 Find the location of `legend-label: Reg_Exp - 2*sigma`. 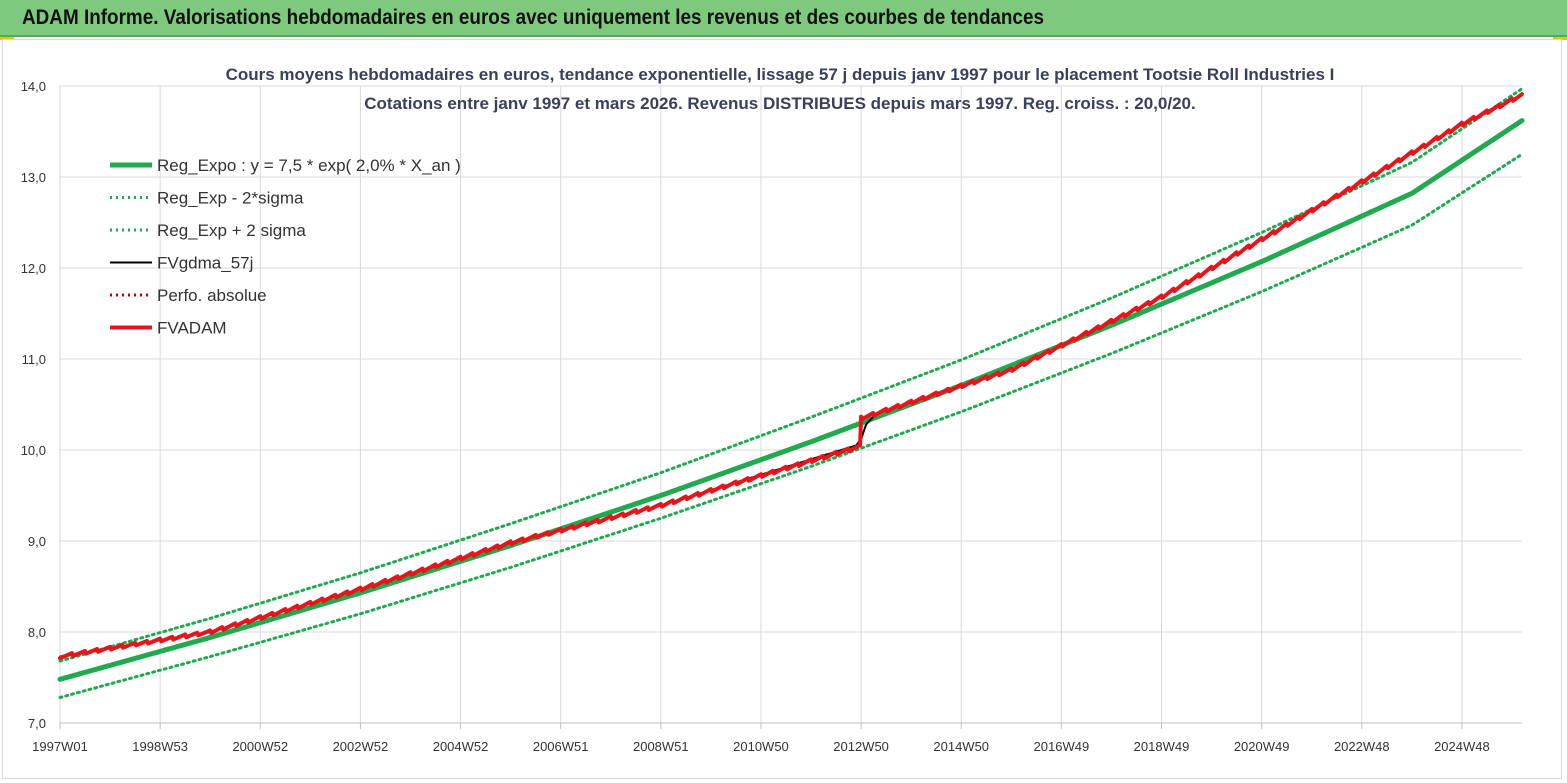

legend-label: Reg_Exp - 2*sigma is located at coordinates (230, 198).